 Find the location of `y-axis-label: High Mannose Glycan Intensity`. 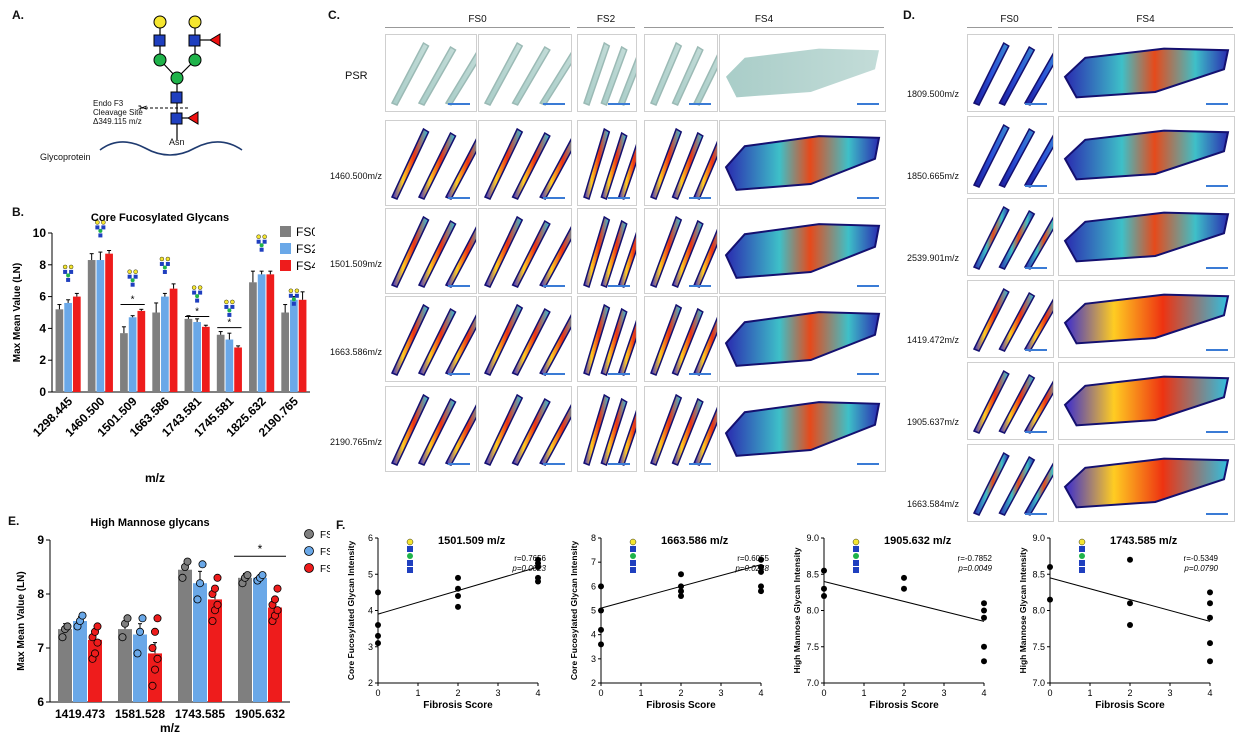

y-axis-label: High Mannose Glycan Intensity is located at coordinates (1023, 610).